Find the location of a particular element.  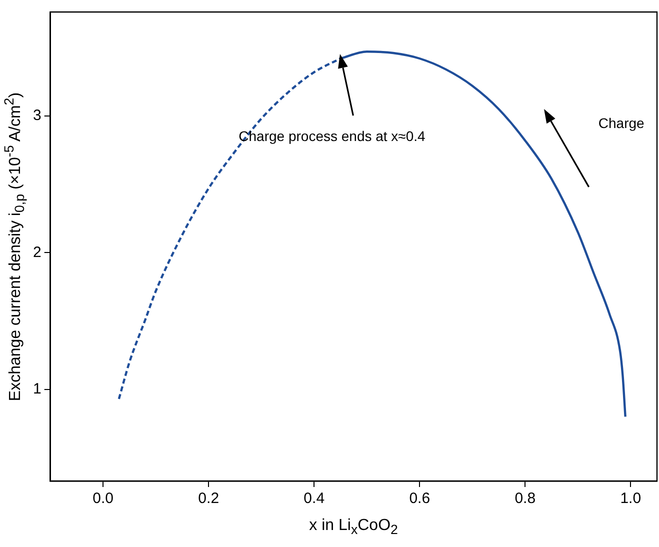

x-axis-title: x in Li$_{x}$CoO$_{2}$ is located at coordinates (353, 527).